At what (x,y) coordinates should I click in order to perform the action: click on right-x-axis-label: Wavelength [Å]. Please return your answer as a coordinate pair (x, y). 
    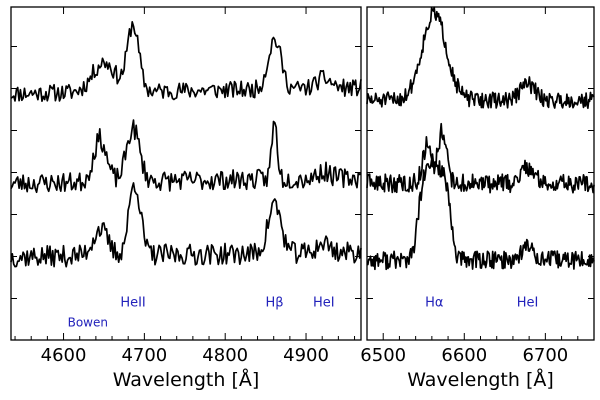
    Looking at the image, I should click on (480, 379).